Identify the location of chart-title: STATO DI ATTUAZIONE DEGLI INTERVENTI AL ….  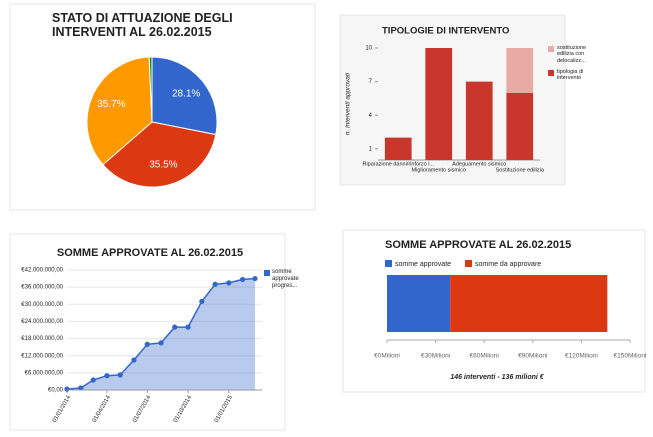
(142, 25).